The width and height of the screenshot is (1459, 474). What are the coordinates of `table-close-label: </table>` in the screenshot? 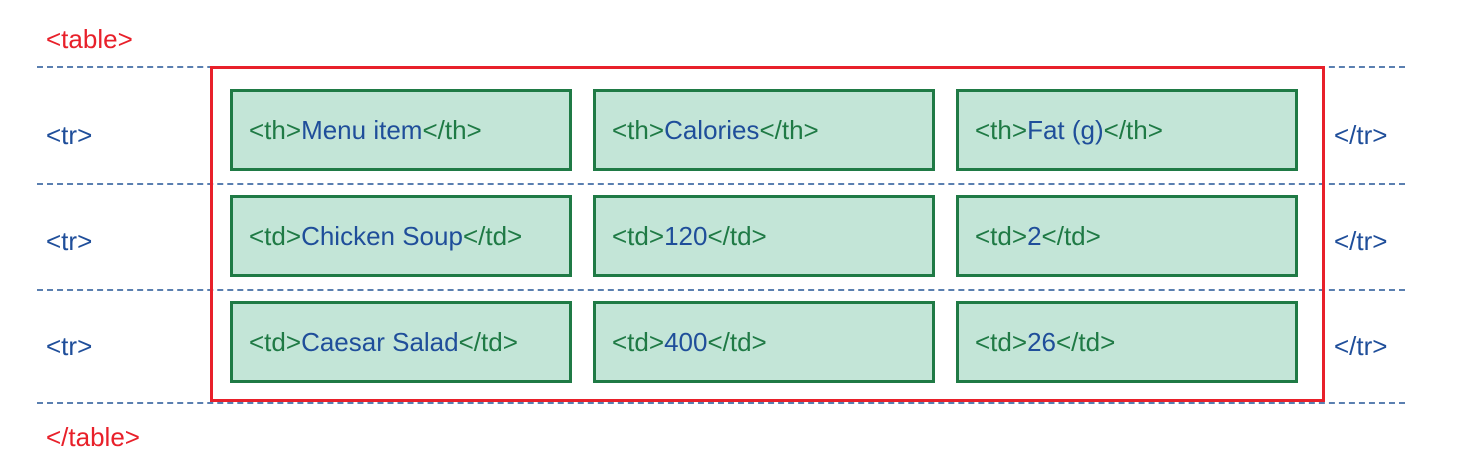 It's located at (93, 437).